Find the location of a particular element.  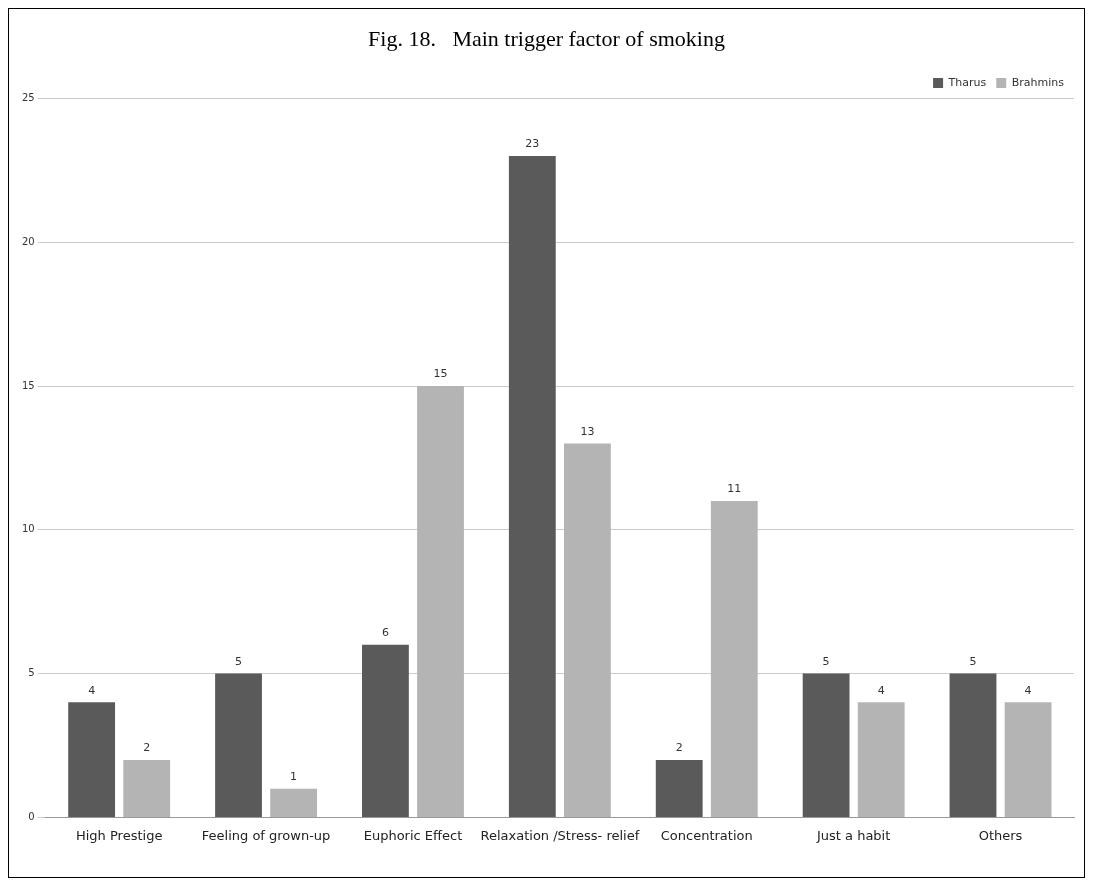

y-tick-label: 0 is located at coordinates (31, 816).